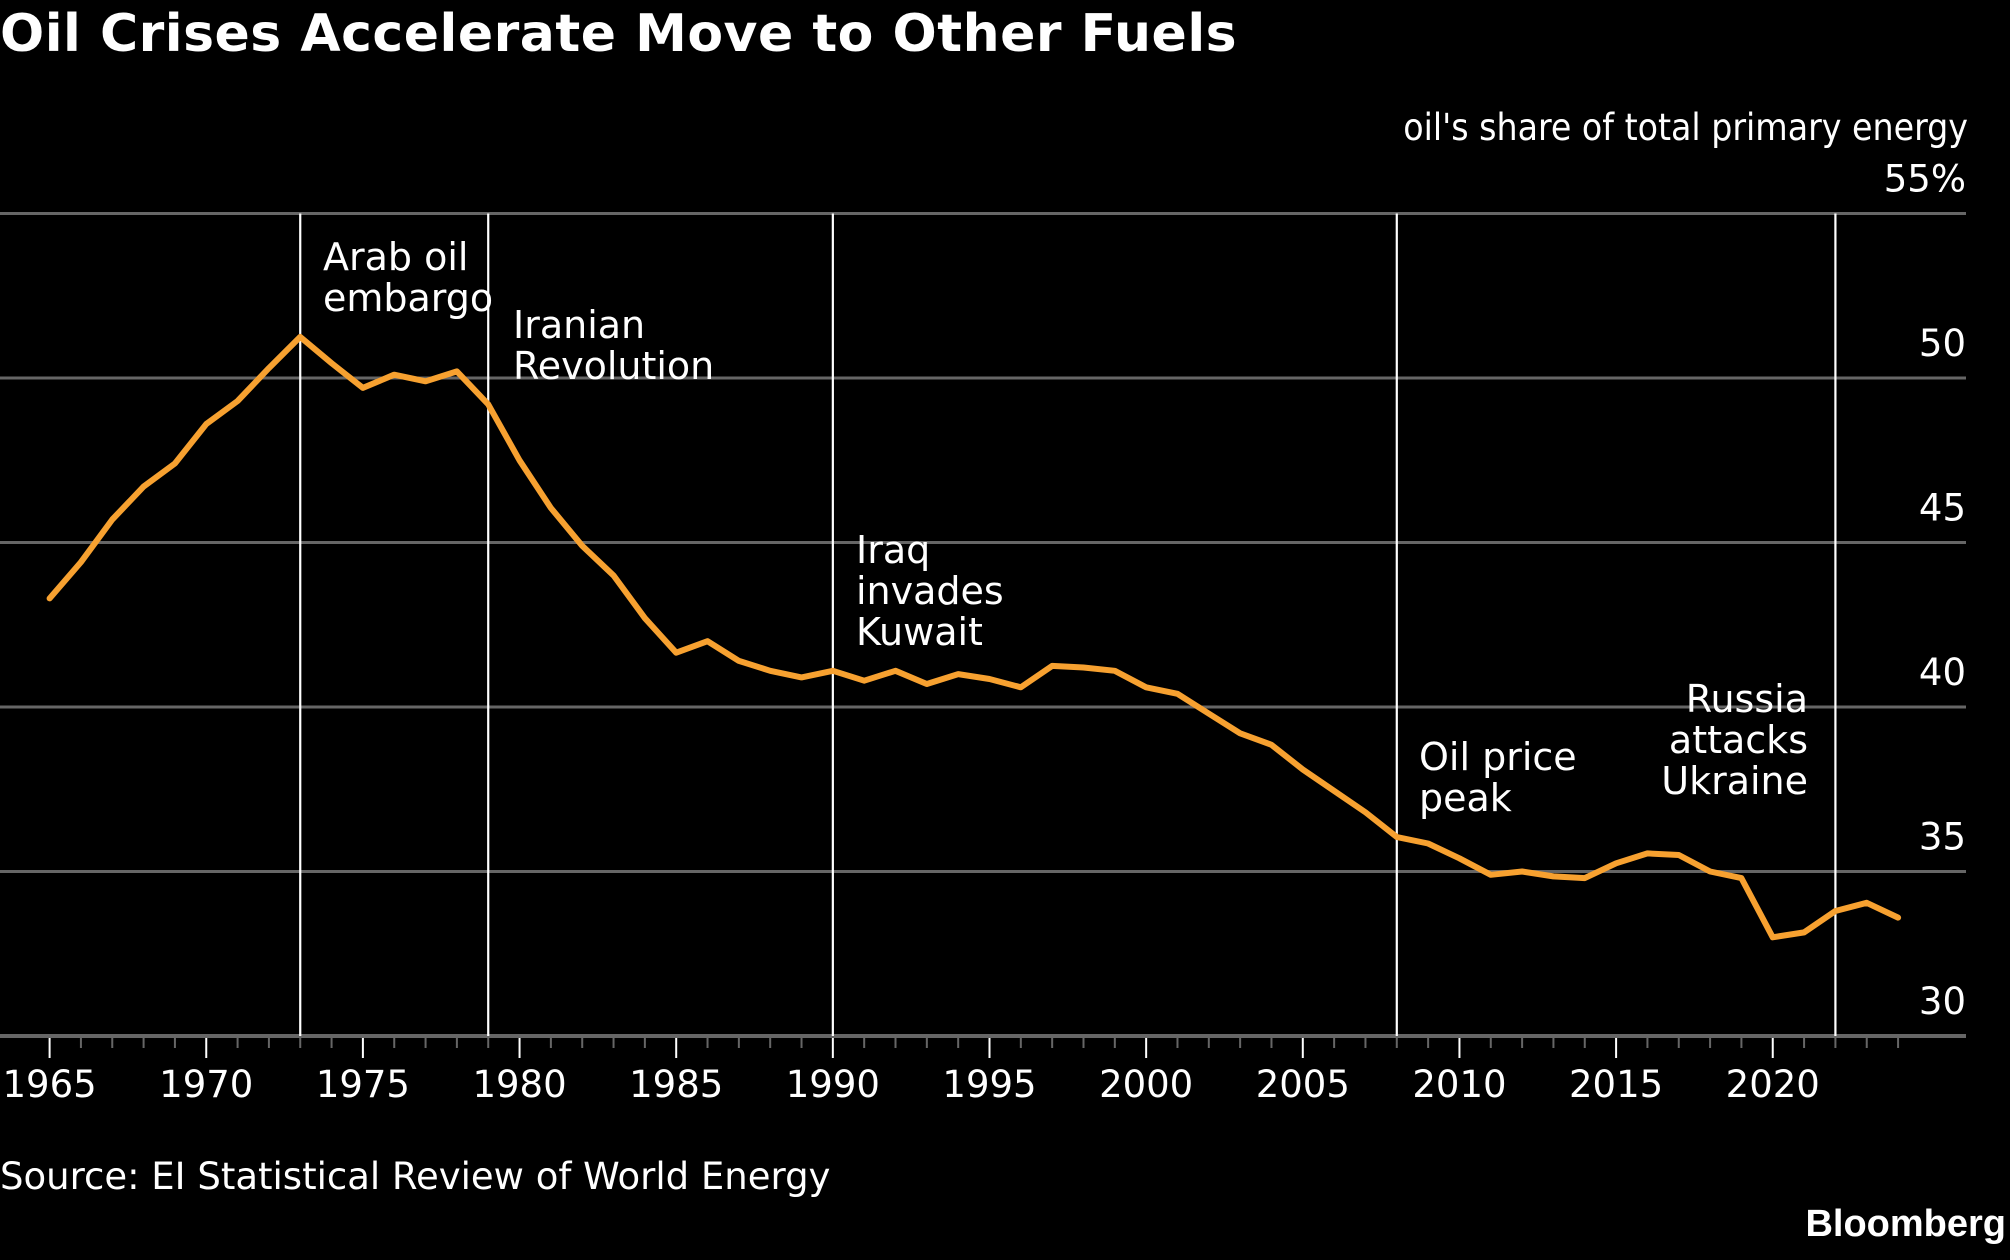  What do you see at coordinates (1734, 781) in the screenshot?
I see `annotation-label: Ukraine` at bounding box center [1734, 781].